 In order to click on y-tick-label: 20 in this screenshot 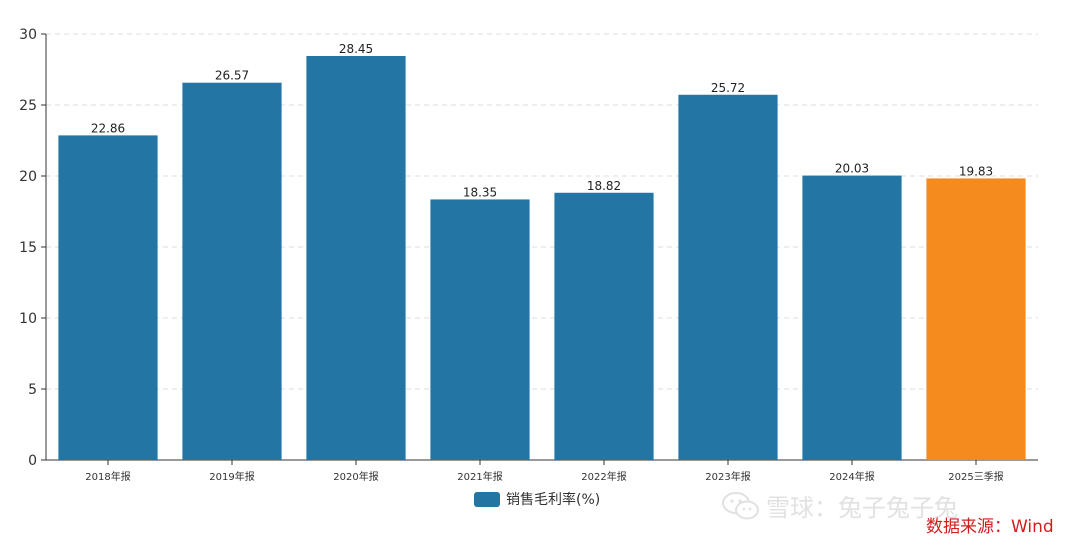, I will do `click(28, 177)`.